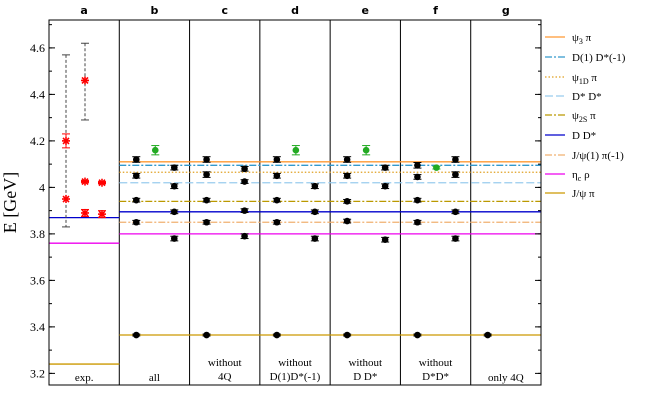 This screenshot has height=405, width=656. I want to click on panel-caption: D*D*, so click(435, 377).